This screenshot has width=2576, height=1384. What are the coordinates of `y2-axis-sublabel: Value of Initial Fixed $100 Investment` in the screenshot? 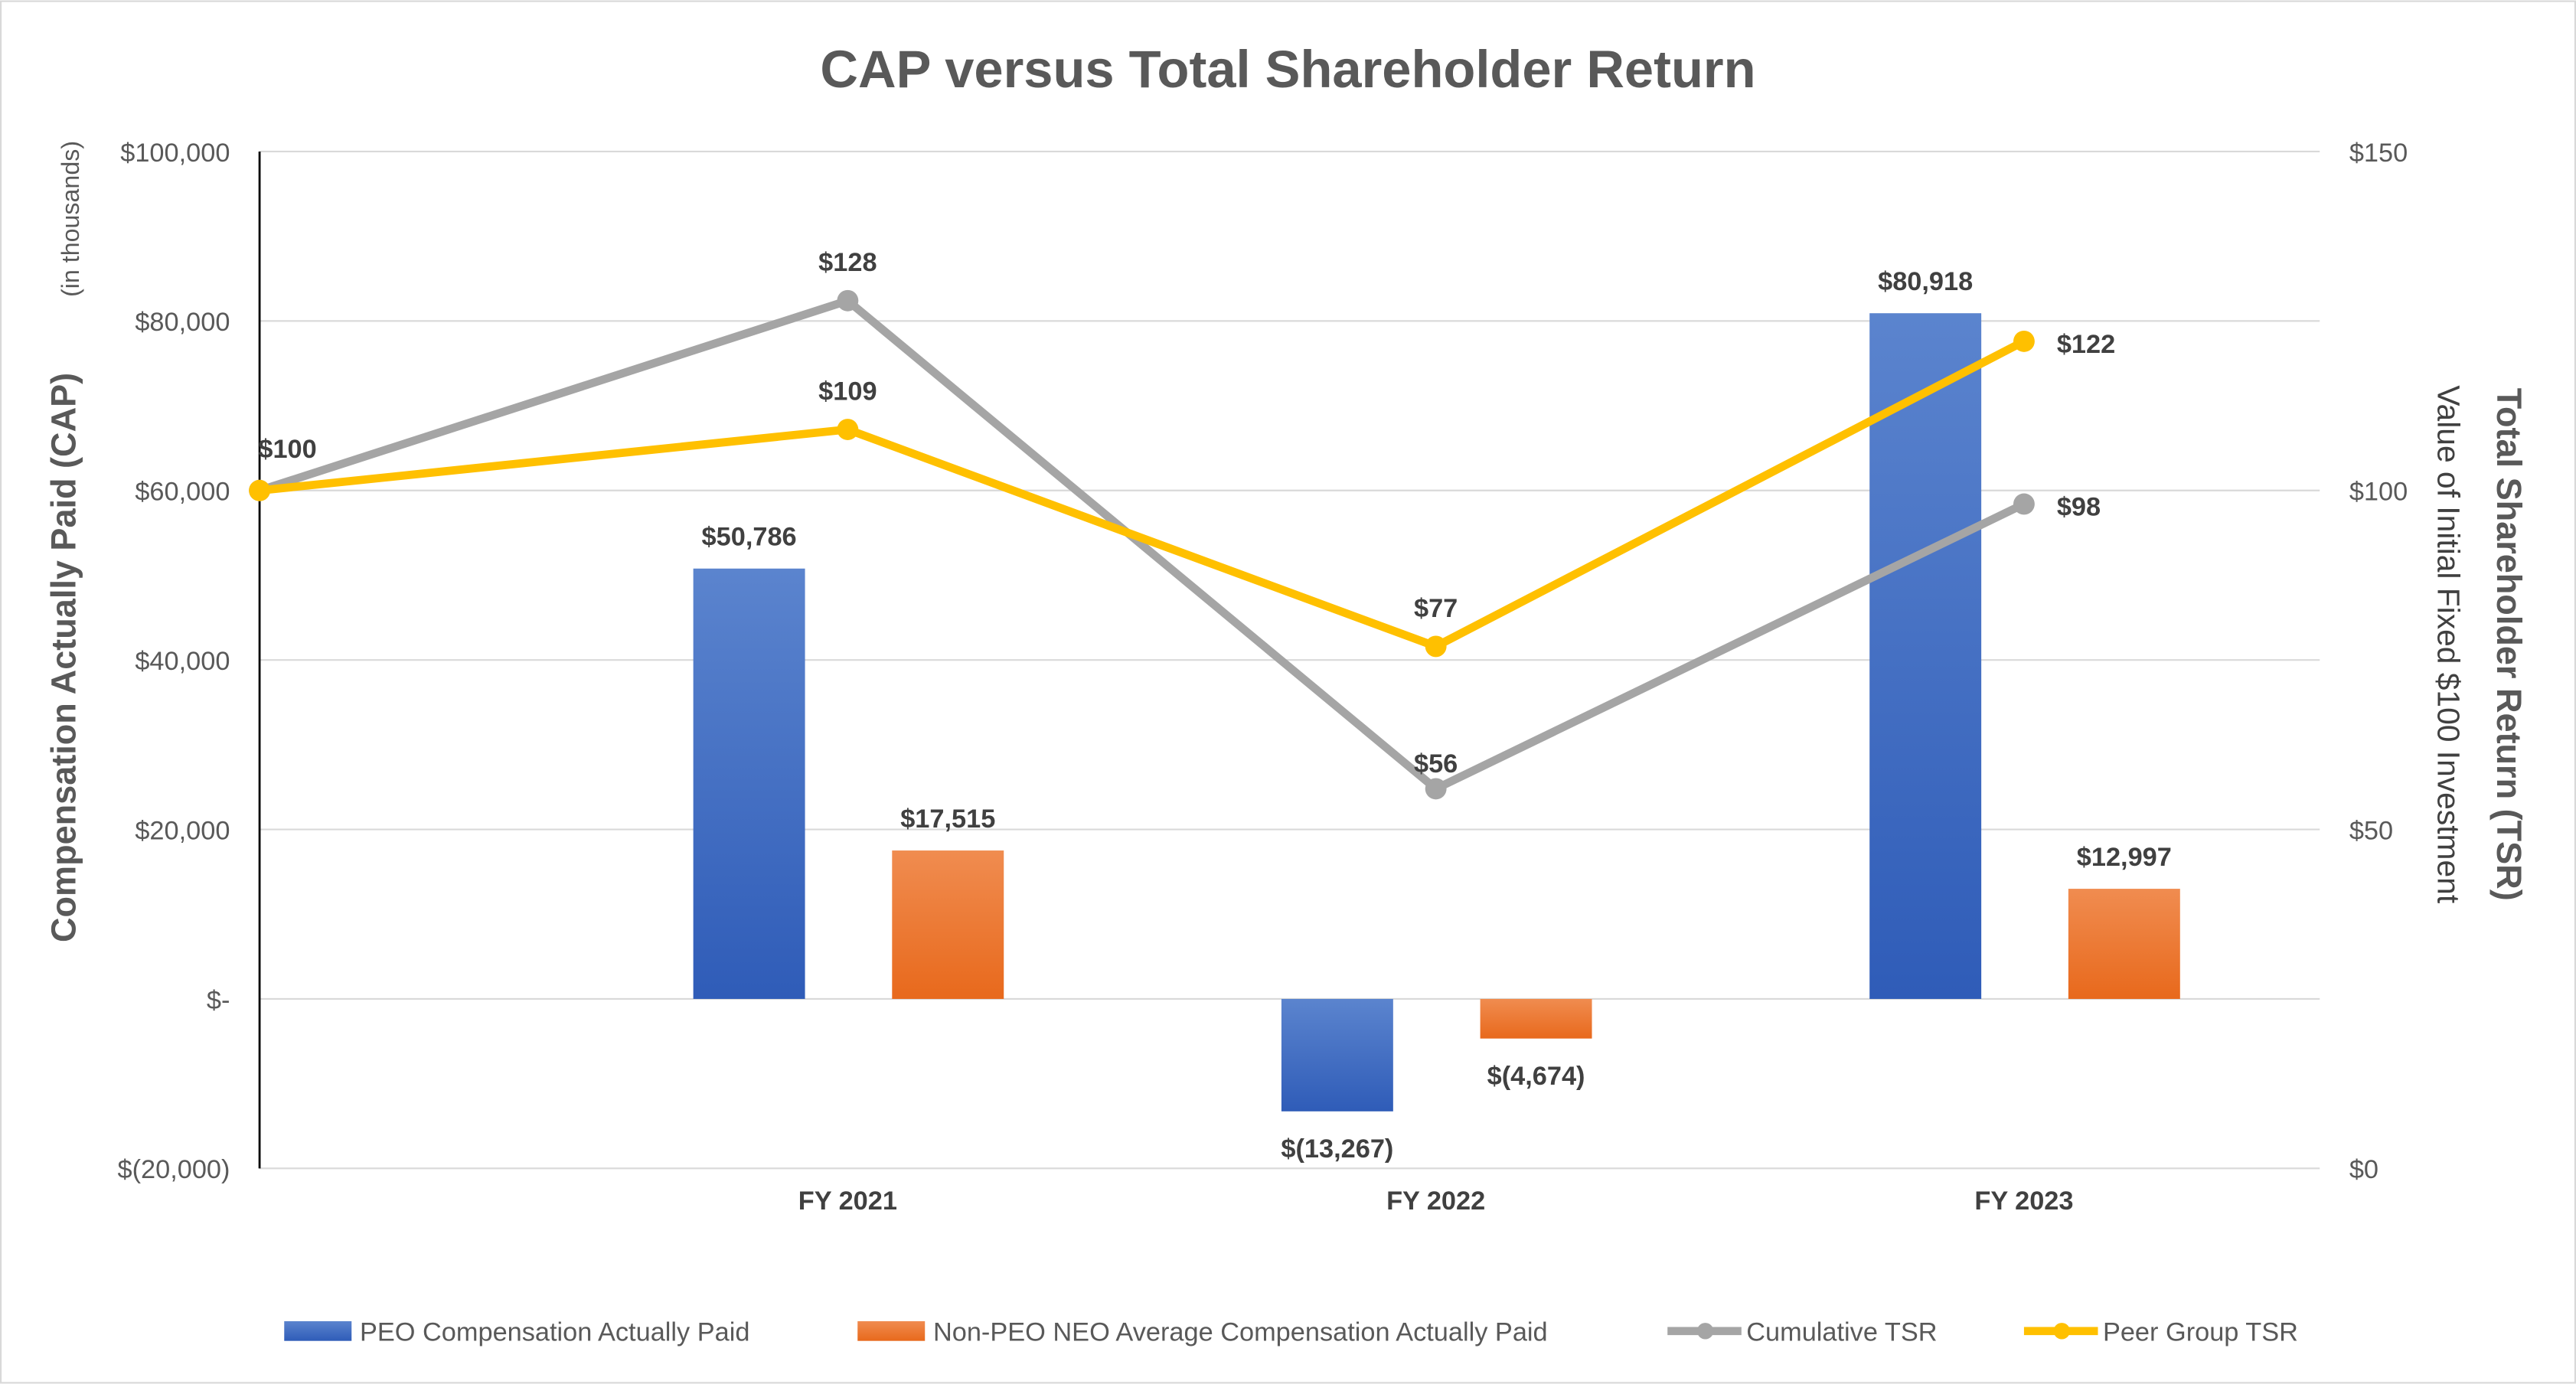 It's located at (2449, 644).